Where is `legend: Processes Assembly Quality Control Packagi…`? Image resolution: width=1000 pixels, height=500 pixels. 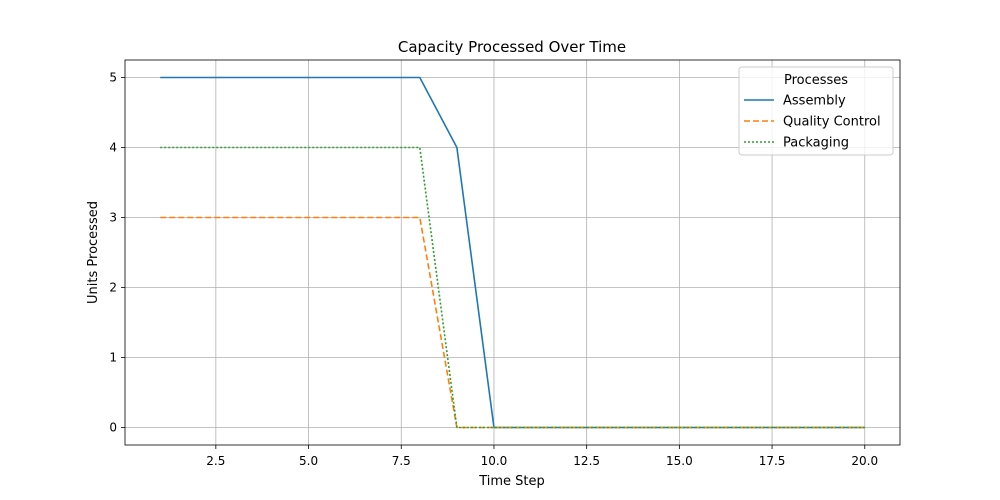
legend: Processes Assembly Quality Control Packagi… is located at coordinates (816, 111).